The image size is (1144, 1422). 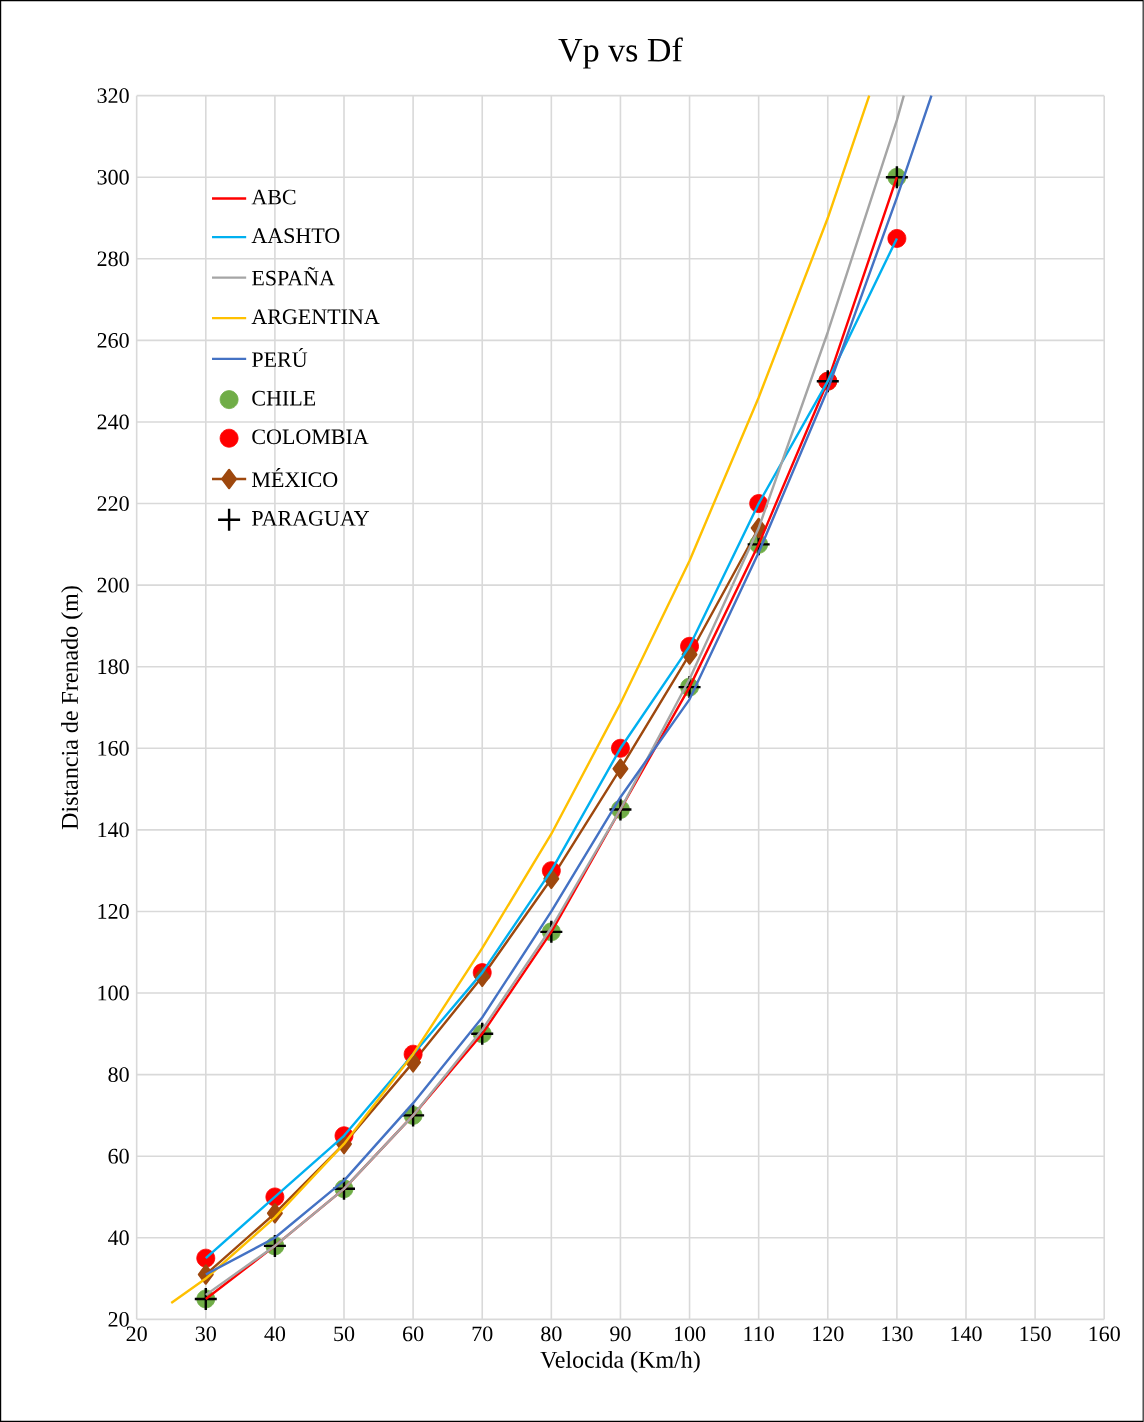 What do you see at coordinates (206, 1334) in the screenshot?
I see `x-tick-label: 30` at bounding box center [206, 1334].